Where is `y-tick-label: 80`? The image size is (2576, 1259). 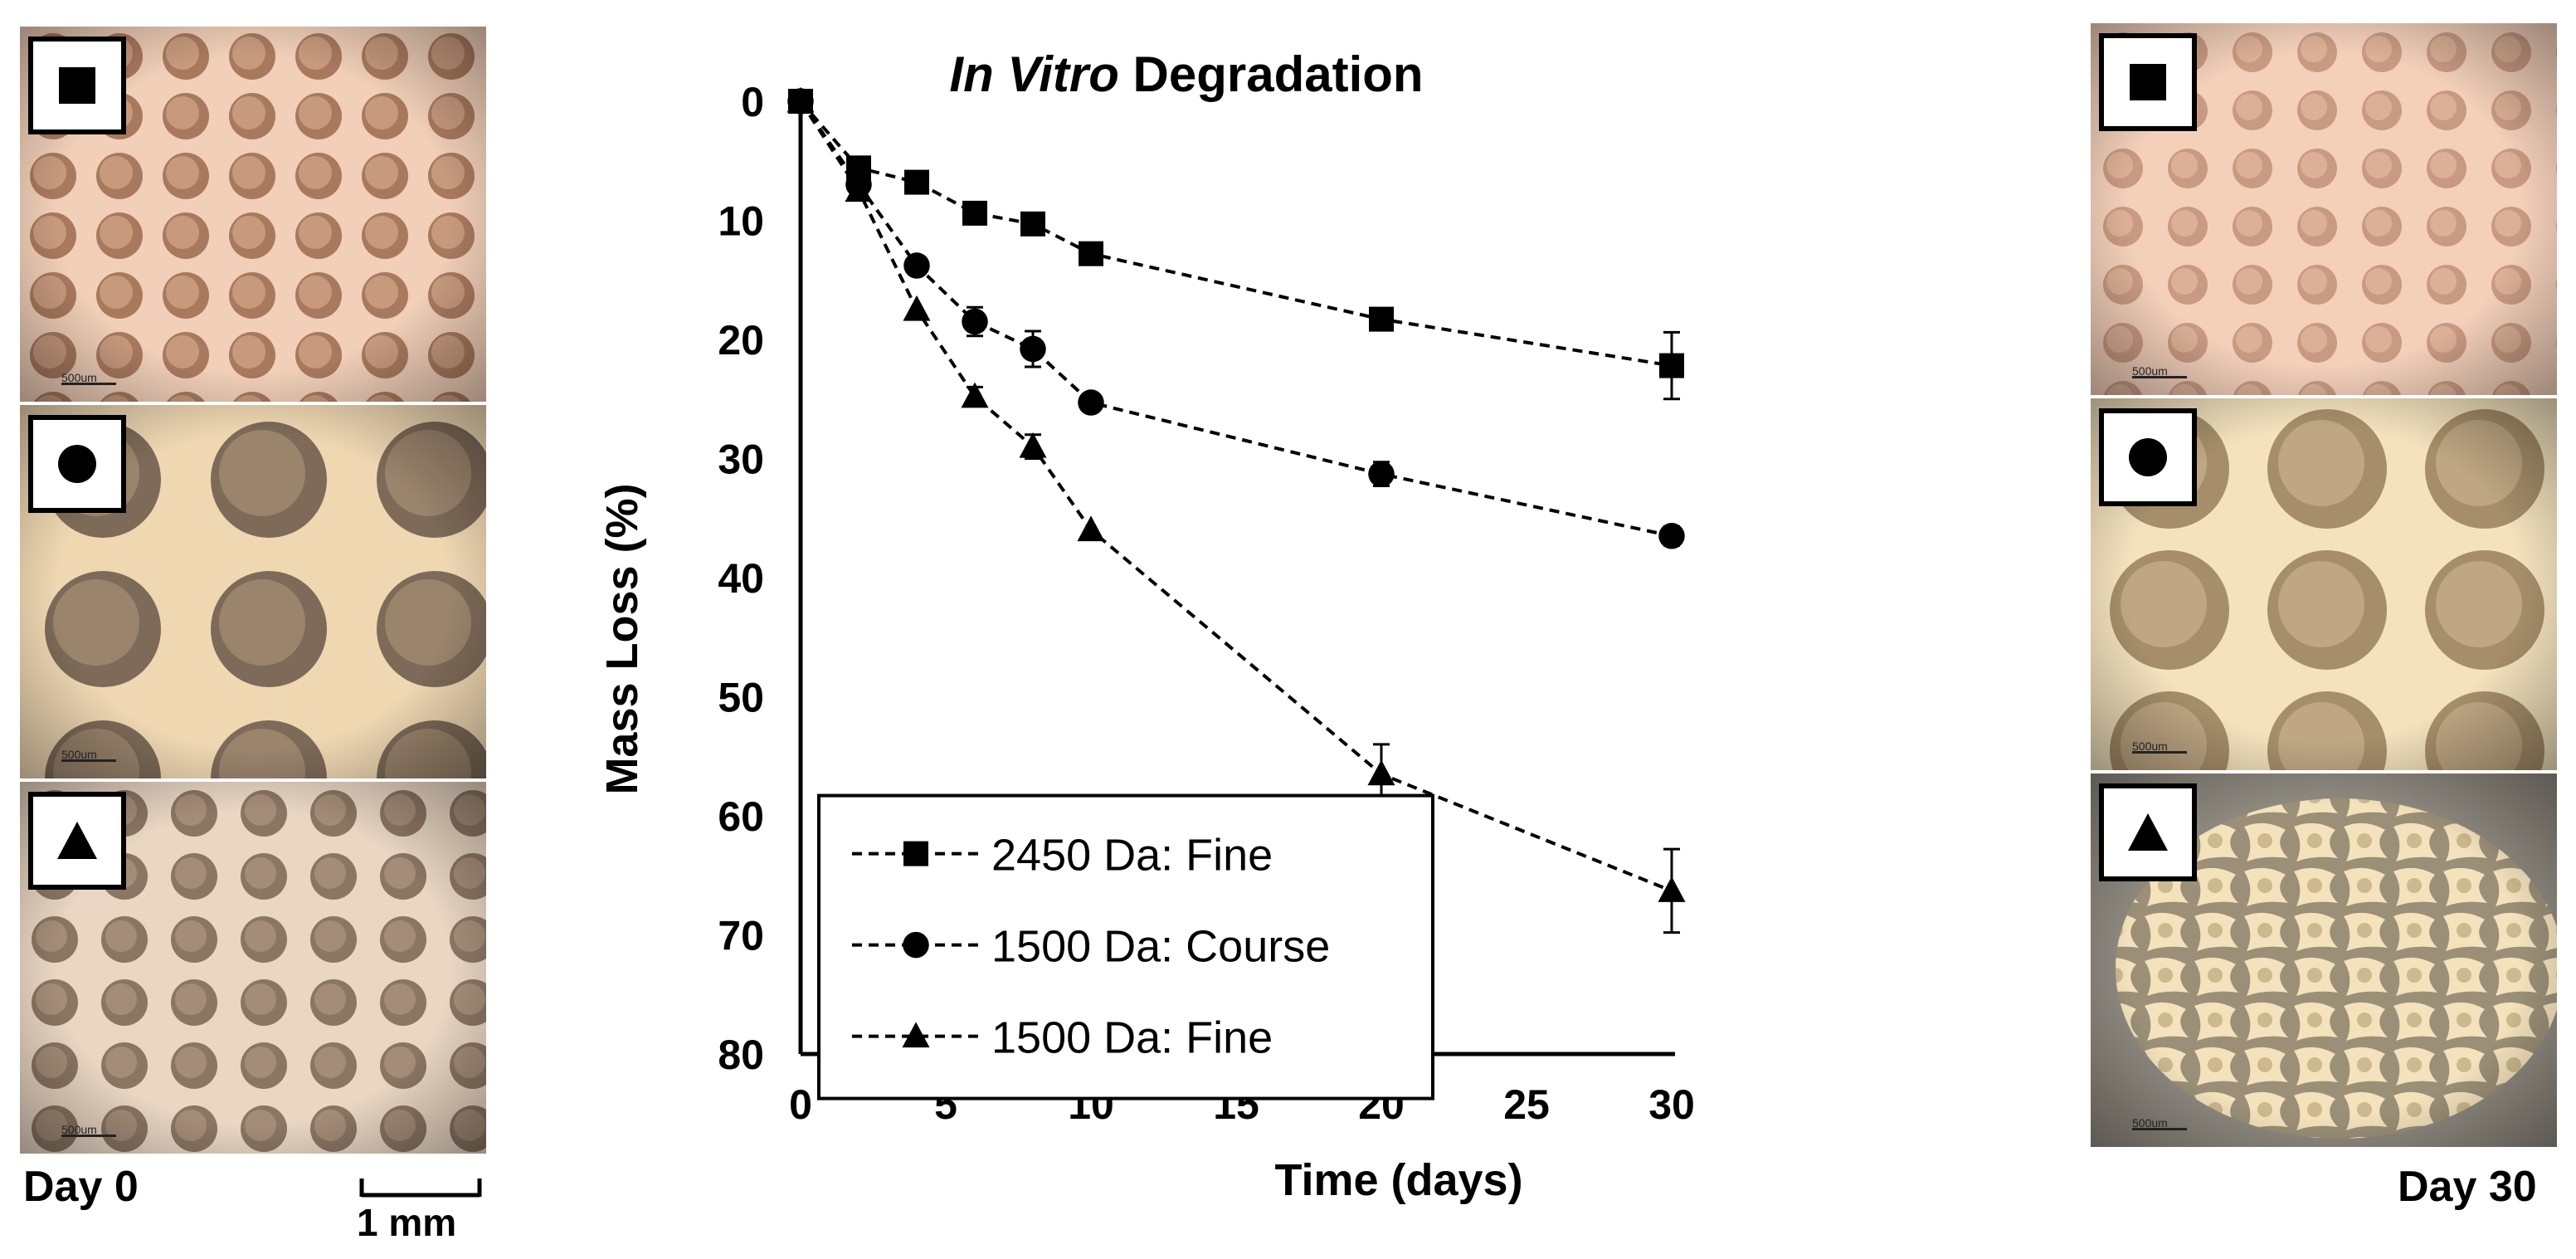 y-tick-label: 80 is located at coordinates (741, 1055).